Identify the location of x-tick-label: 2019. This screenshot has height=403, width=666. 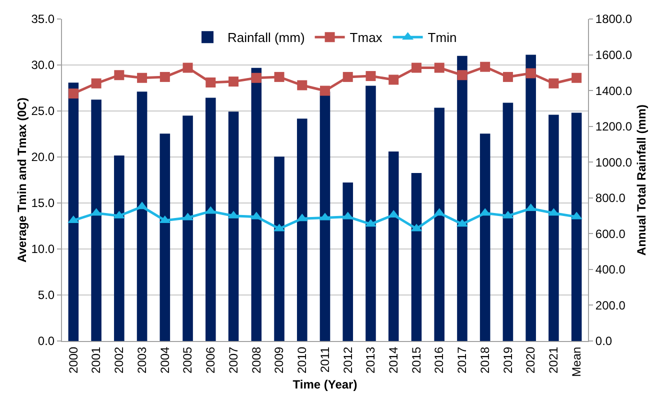
(507, 360).